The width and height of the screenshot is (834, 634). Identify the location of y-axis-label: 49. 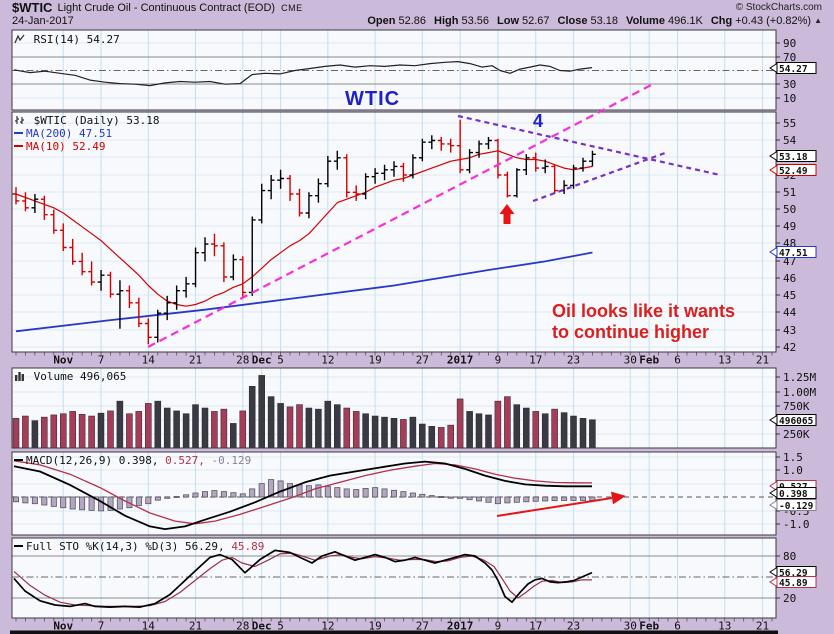
(789, 226).